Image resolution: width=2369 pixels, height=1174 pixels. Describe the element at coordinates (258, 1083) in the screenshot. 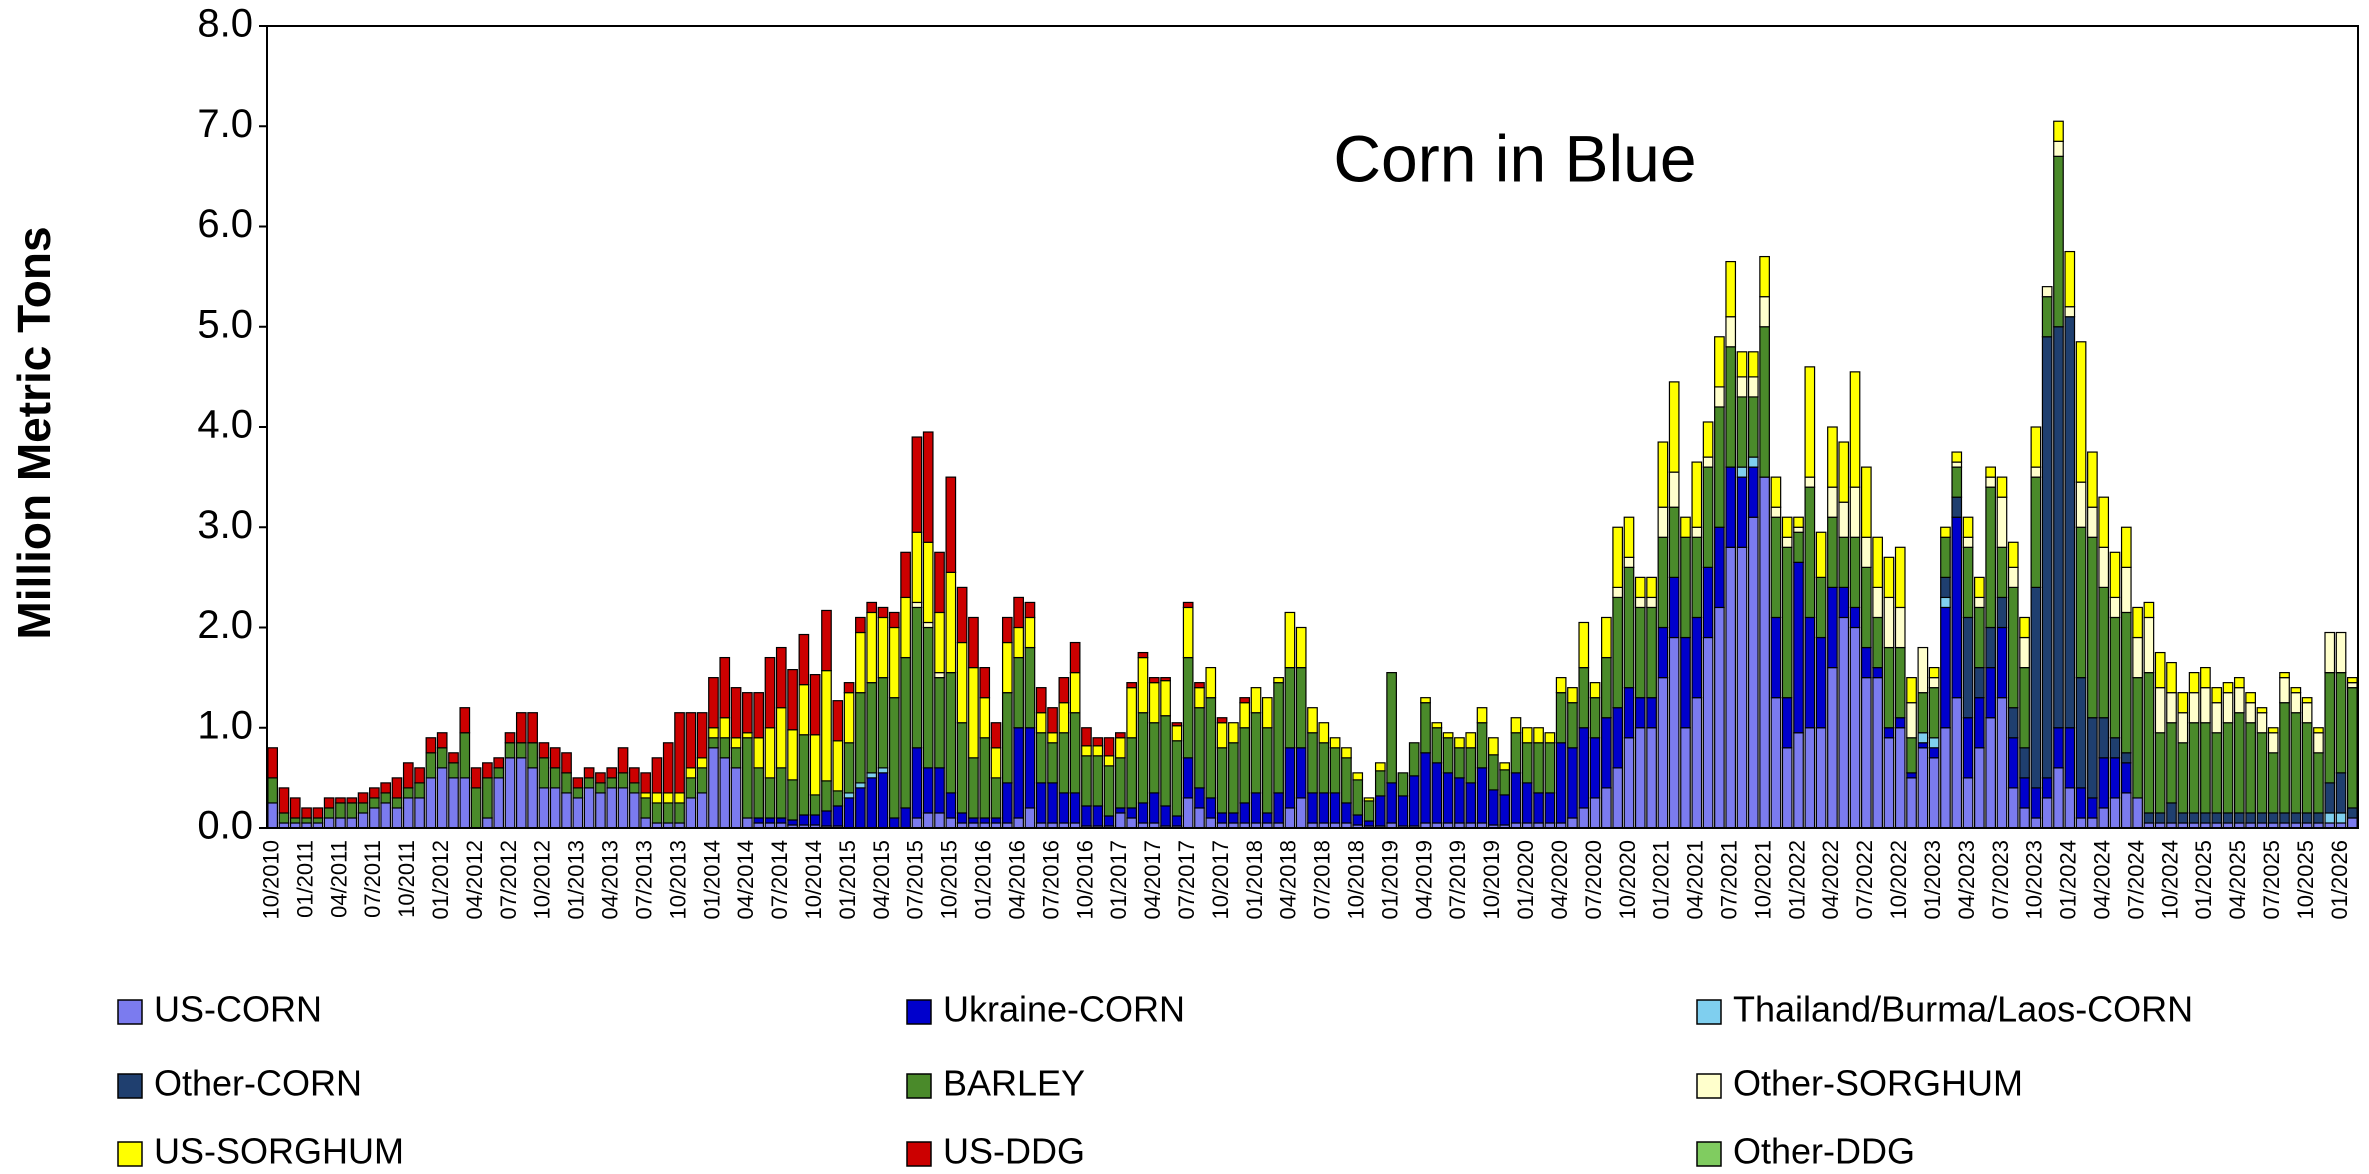

I see `legend-label: Other-CORN` at that location.